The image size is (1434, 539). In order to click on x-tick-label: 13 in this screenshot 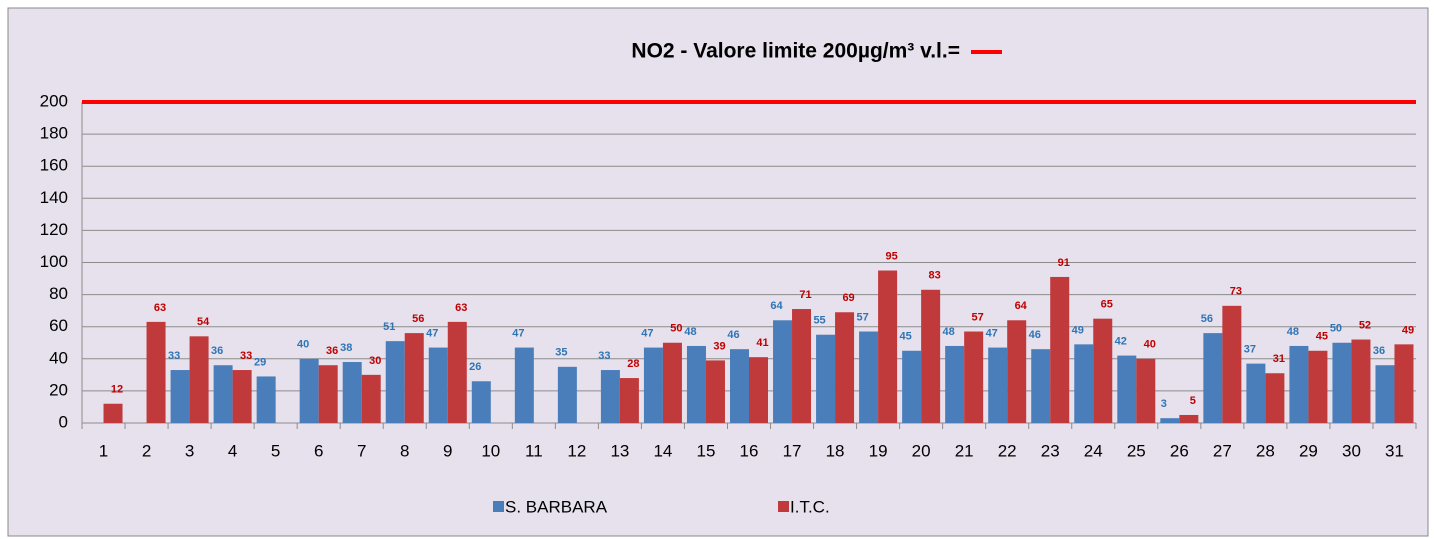, I will do `click(619, 450)`.